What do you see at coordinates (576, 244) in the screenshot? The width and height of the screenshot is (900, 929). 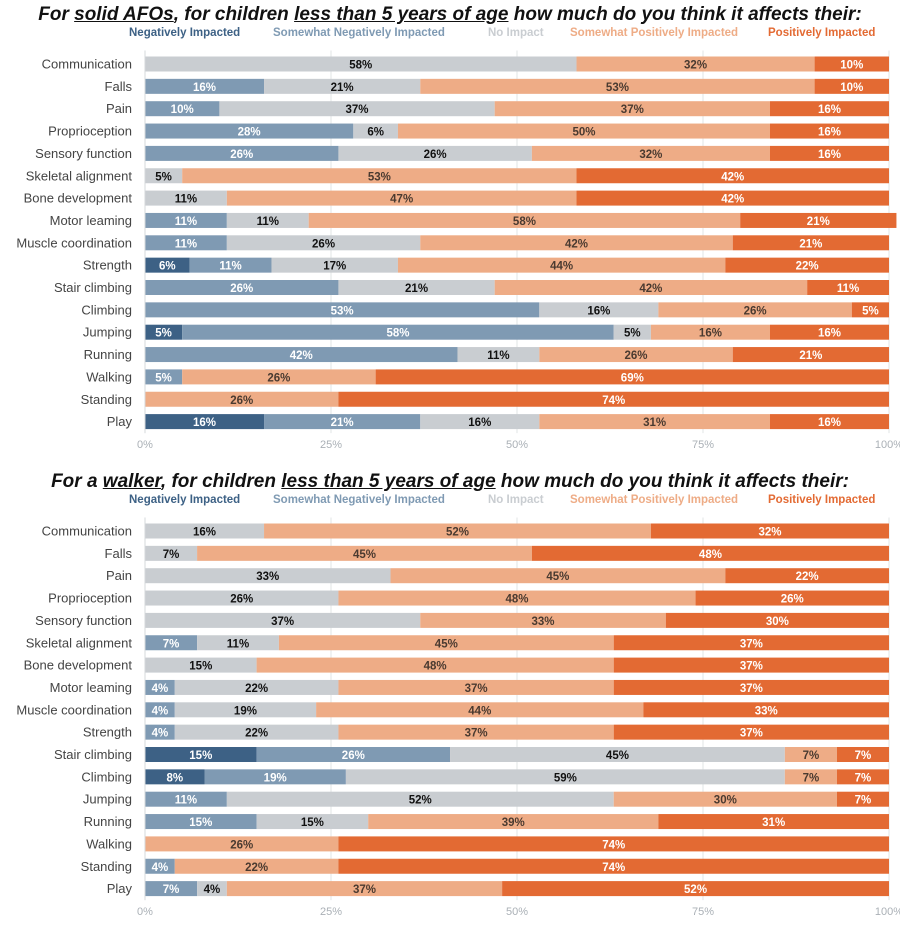 I see `data-label: 42%` at bounding box center [576, 244].